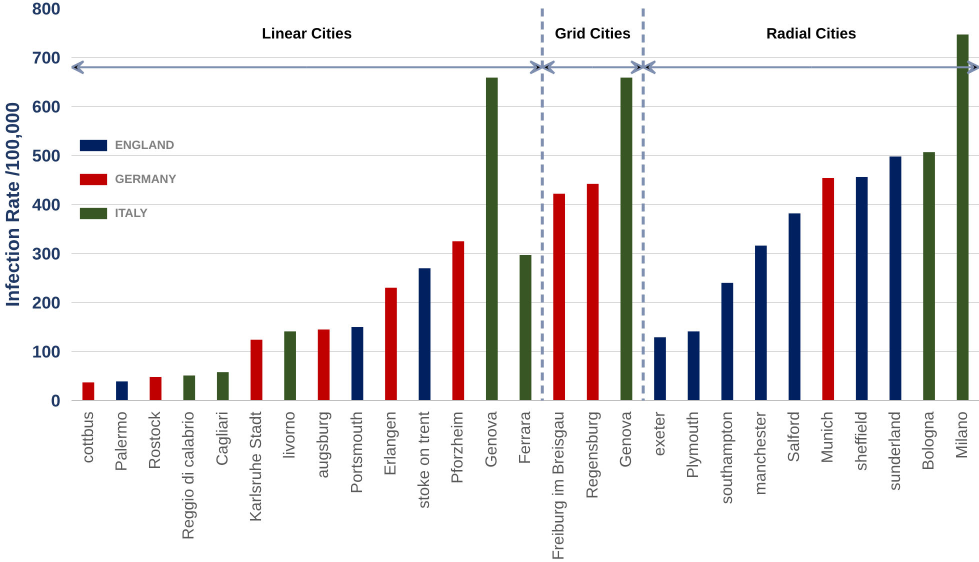 This screenshot has height=562, width=979. What do you see at coordinates (828, 438) in the screenshot?
I see `x-tick-label: Munich` at bounding box center [828, 438].